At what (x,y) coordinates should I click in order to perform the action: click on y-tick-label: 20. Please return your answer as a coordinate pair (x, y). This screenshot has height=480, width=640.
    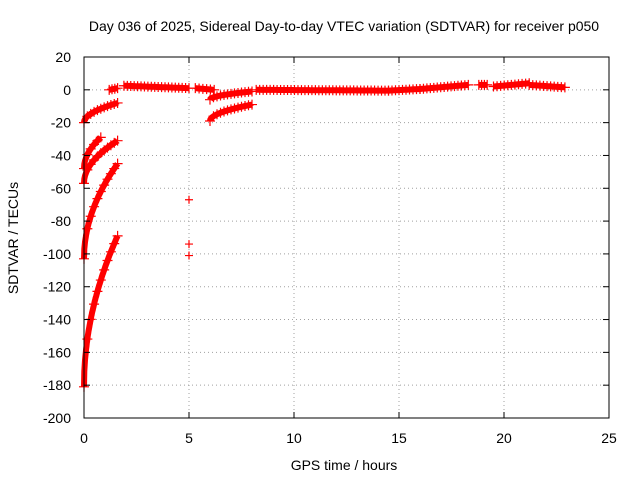
    Looking at the image, I should click on (63, 57).